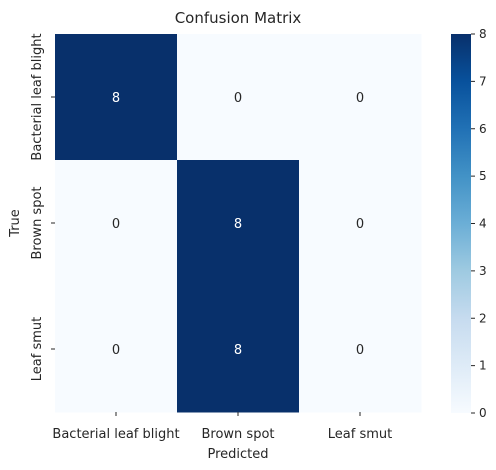  Describe the element at coordinates (360, 434) in the screenshot. I see `x-tick-label: Leaf smut` at that location.